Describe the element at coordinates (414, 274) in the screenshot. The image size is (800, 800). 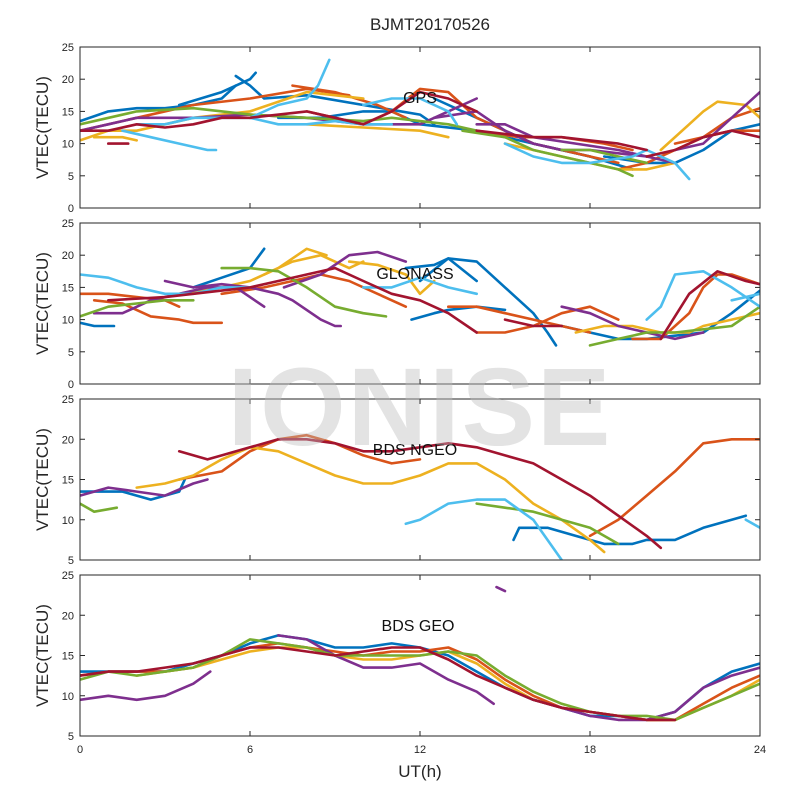
I see `panel-annotation: GLONASS` at that location.